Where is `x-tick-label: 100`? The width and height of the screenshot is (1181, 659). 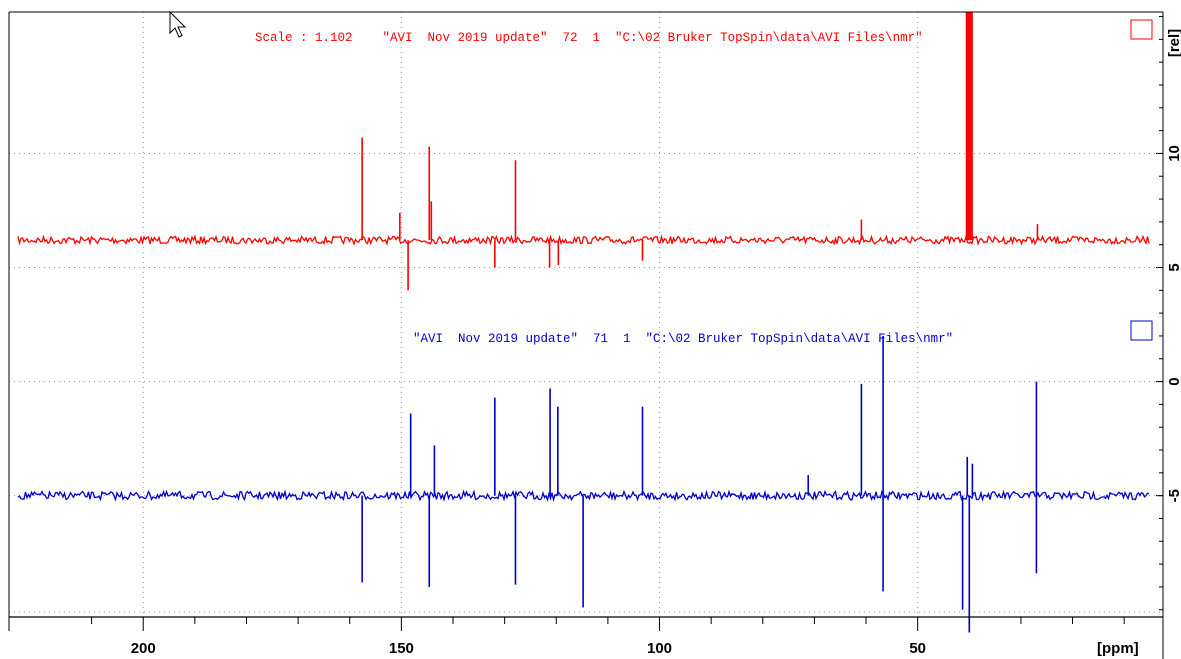
x-tick-label: 100 is located at coordinates (659, 648).